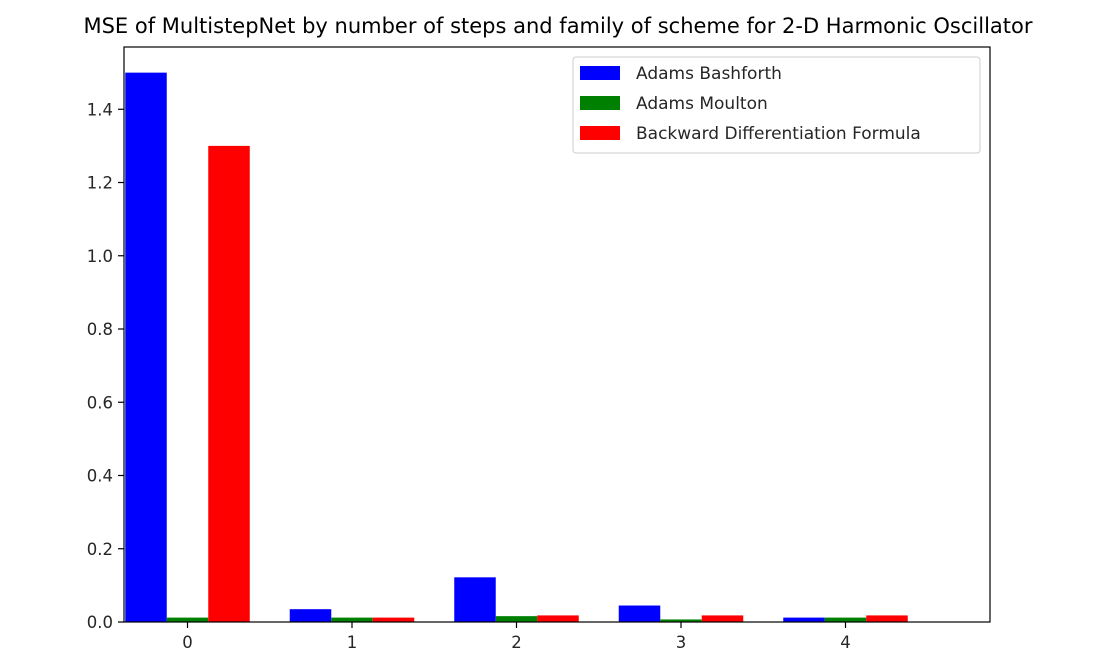 The width and height of the screenshot is (1116, 670). Describe the element at coordinates (100, 622) in the screenshot. I see `y-tick-label: 0.0` at that location.